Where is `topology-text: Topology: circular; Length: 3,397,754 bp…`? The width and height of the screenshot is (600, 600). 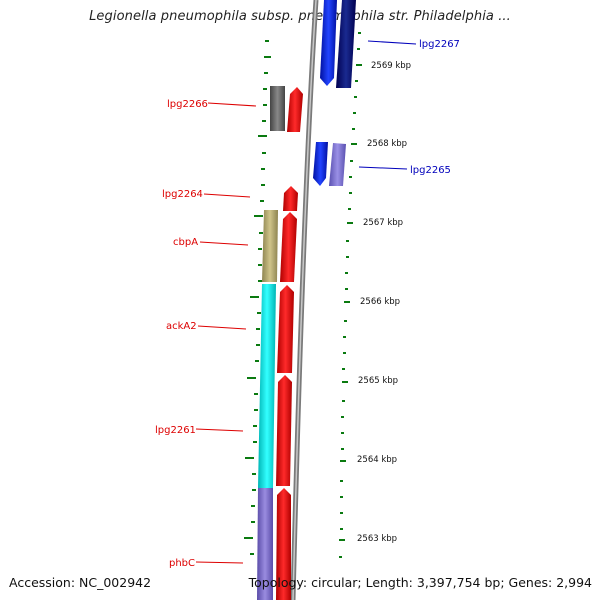 topology-text: Topology: circular; Length: 3,397,754 bp… is located at coordinates (420, 582).